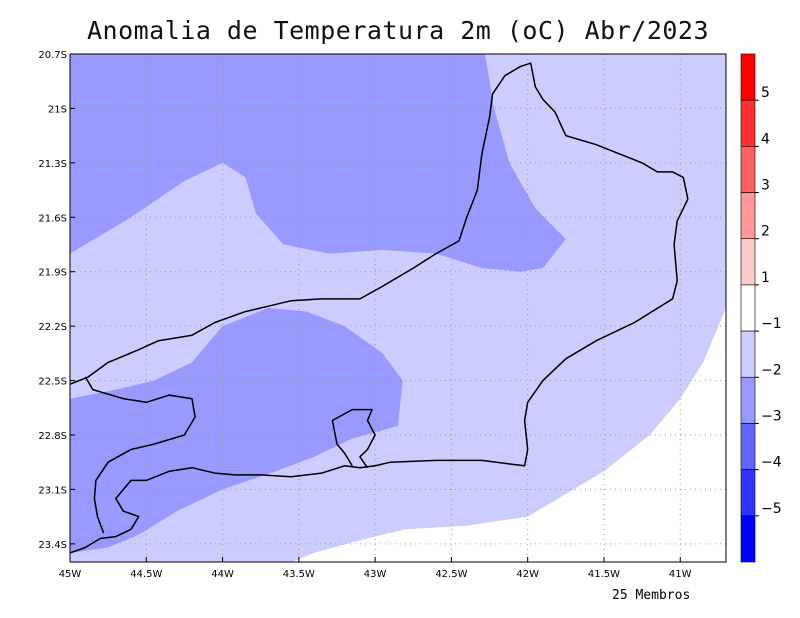  Describe the element at coordinates (375, 574) in the screenshot. I see `x-tick-label: 43W` at that location.